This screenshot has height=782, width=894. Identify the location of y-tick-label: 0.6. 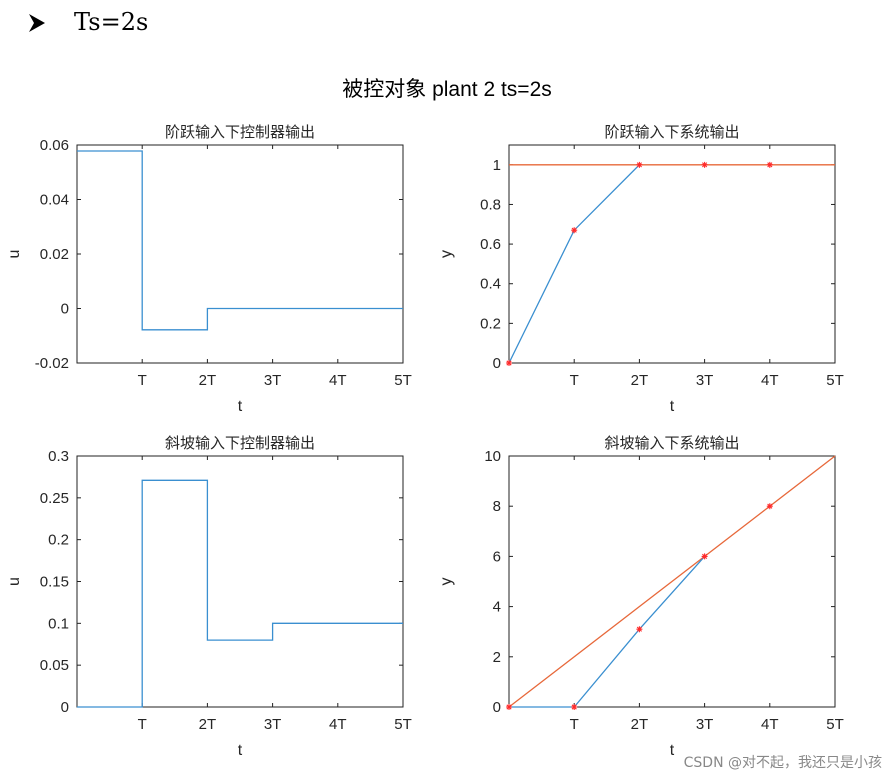
(490, 244).